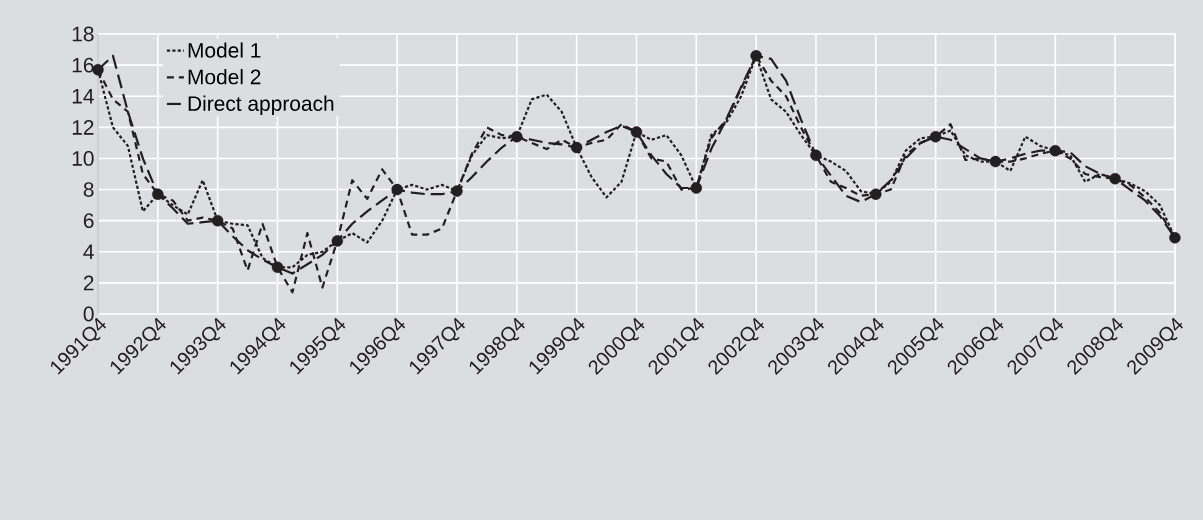 Image resolution: width=1203 pixels, height=520 pixels. I want to click on legend-label: Direct approach, so click(261, 105).